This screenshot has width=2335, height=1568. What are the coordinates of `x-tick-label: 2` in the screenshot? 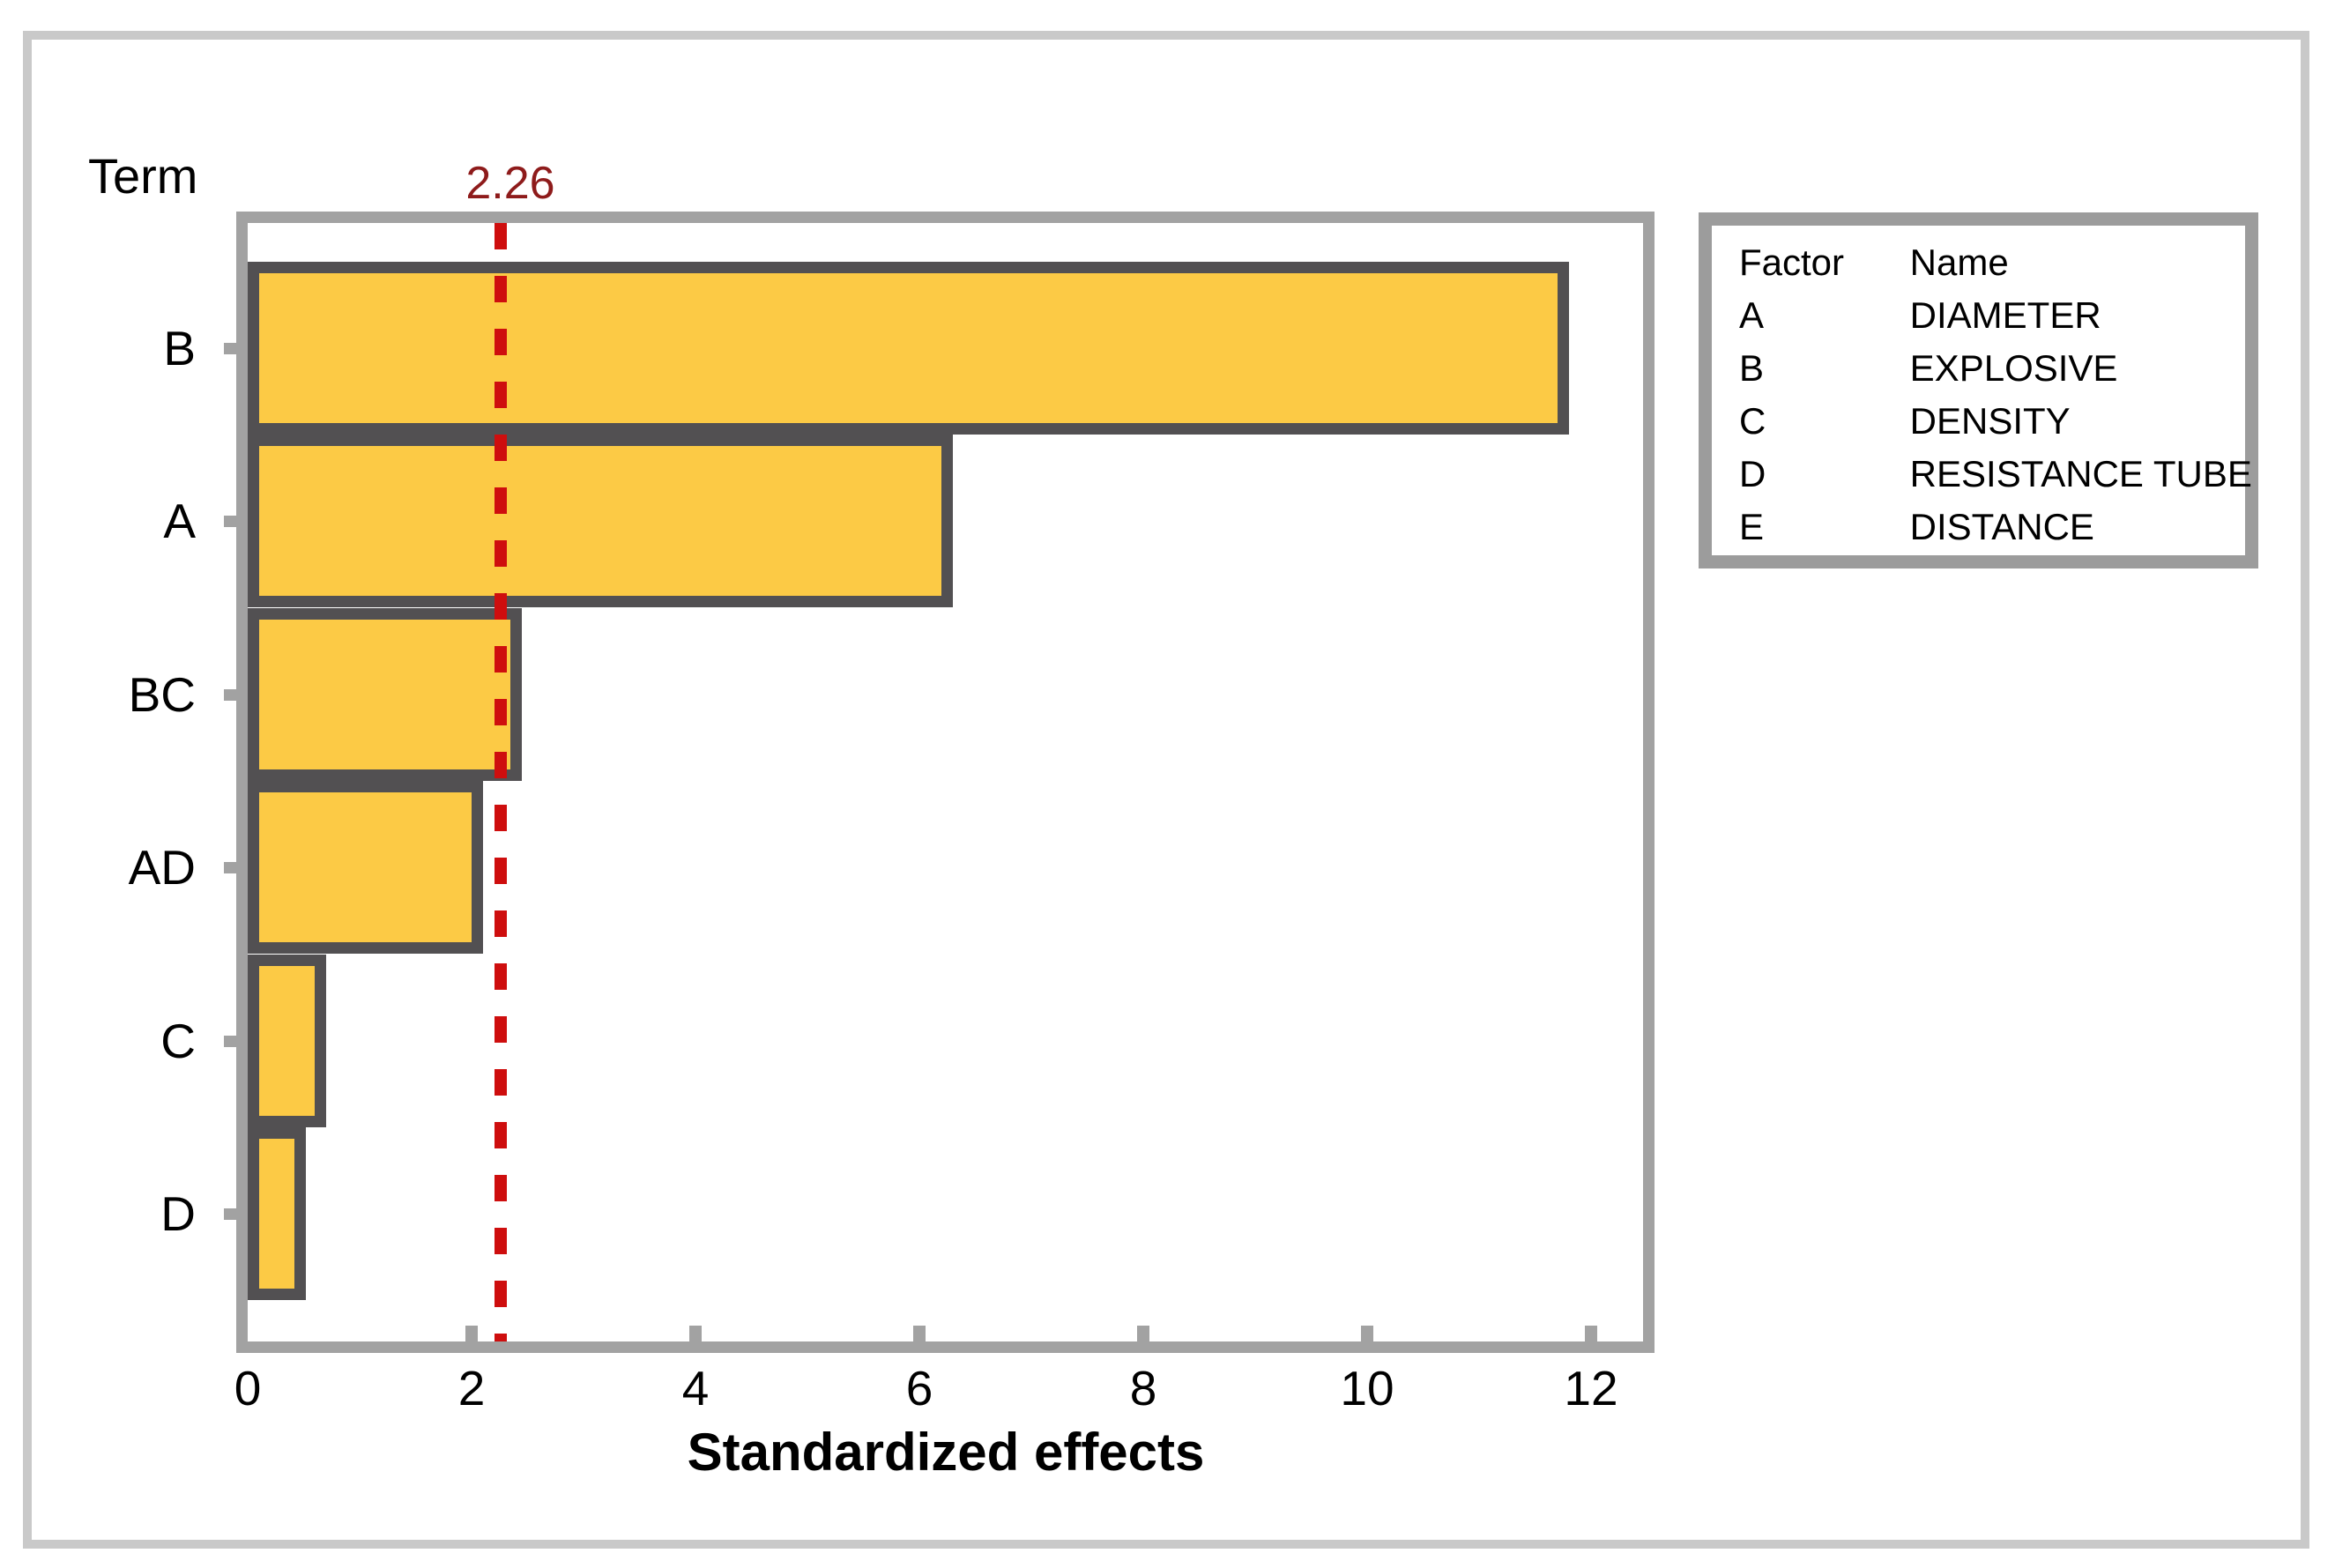 It's located at (471, 1388).